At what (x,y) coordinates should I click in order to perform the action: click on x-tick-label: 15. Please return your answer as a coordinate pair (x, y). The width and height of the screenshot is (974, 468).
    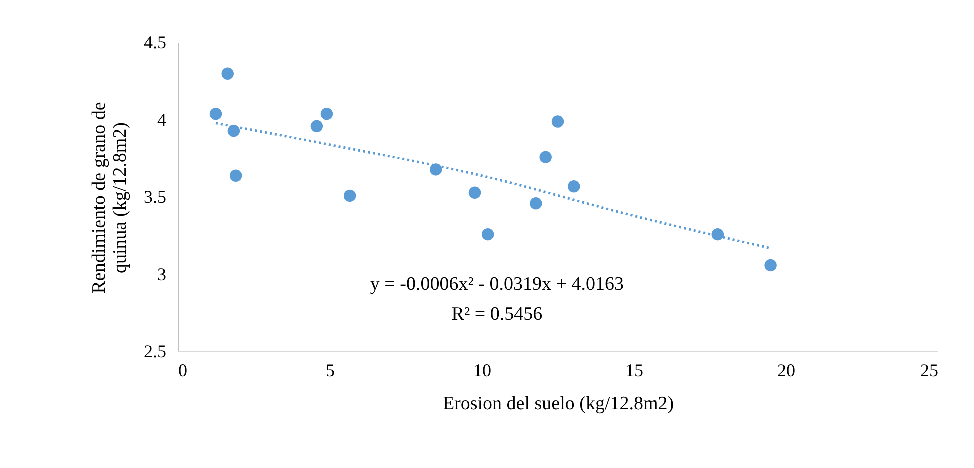
    Looking at the image, I should click on (635, 370).